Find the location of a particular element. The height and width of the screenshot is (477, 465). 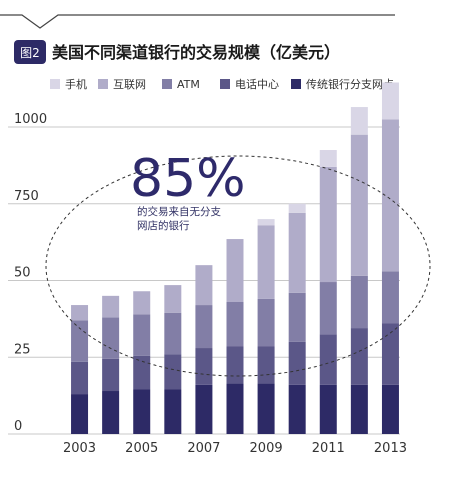

figure-badge-label: 图2 is located at coordinates (30, 53).